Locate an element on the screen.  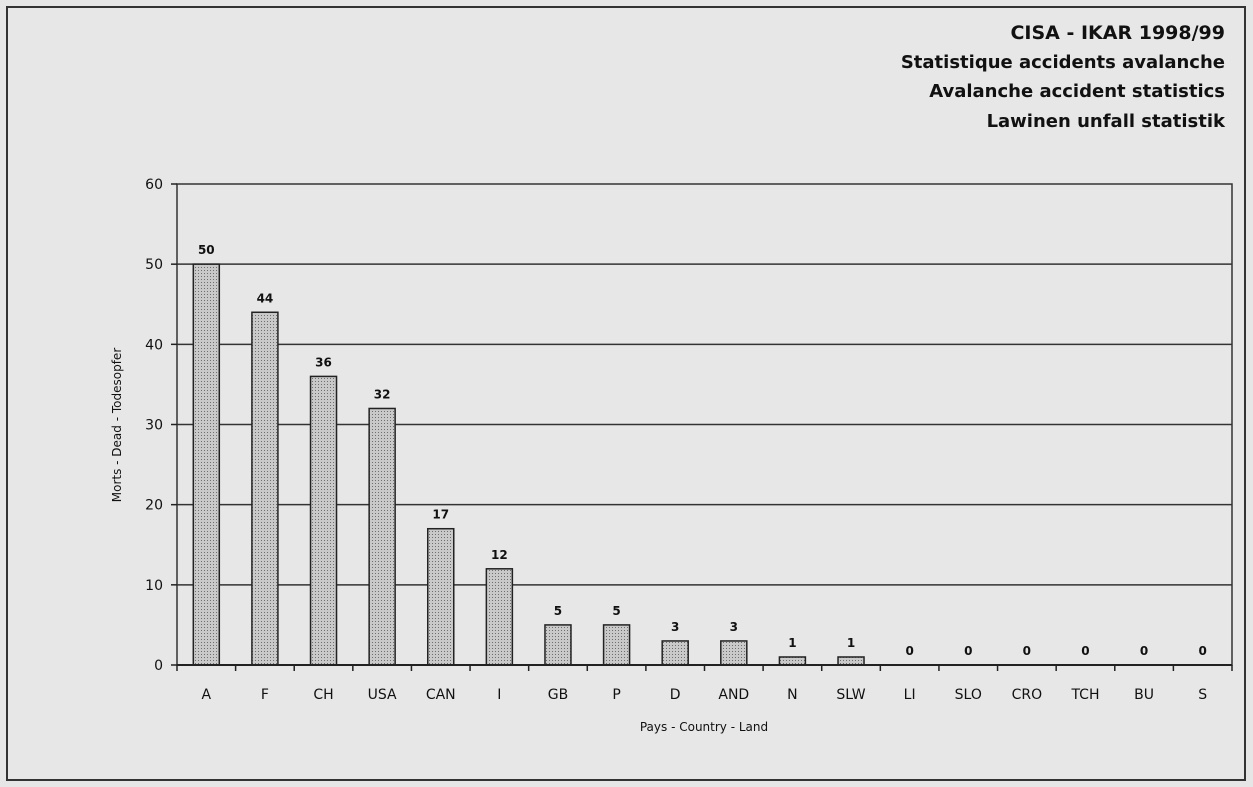
y-tick-label: 0 is located at coordinates (158, 666).